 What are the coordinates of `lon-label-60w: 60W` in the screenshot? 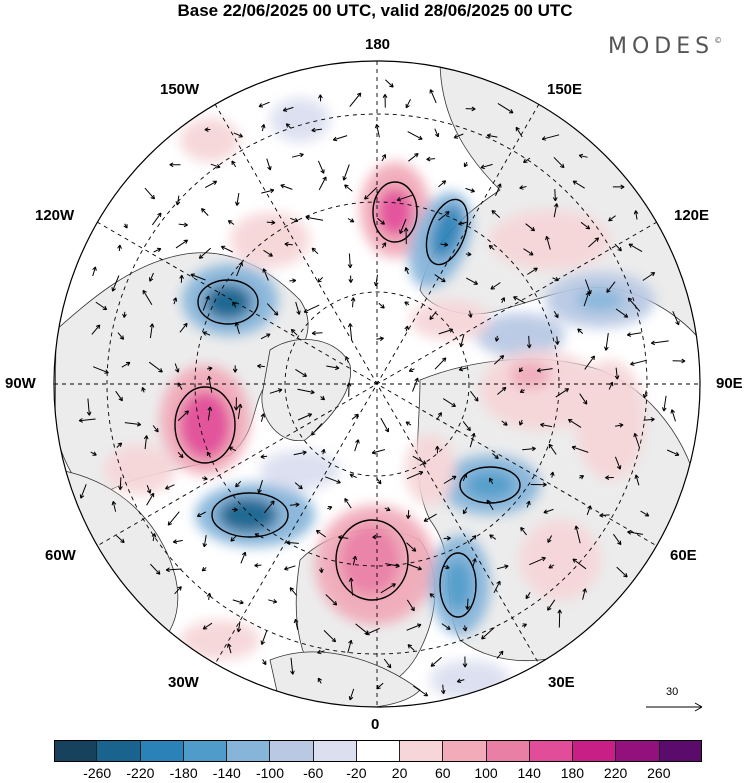 It's located at (60, 555).